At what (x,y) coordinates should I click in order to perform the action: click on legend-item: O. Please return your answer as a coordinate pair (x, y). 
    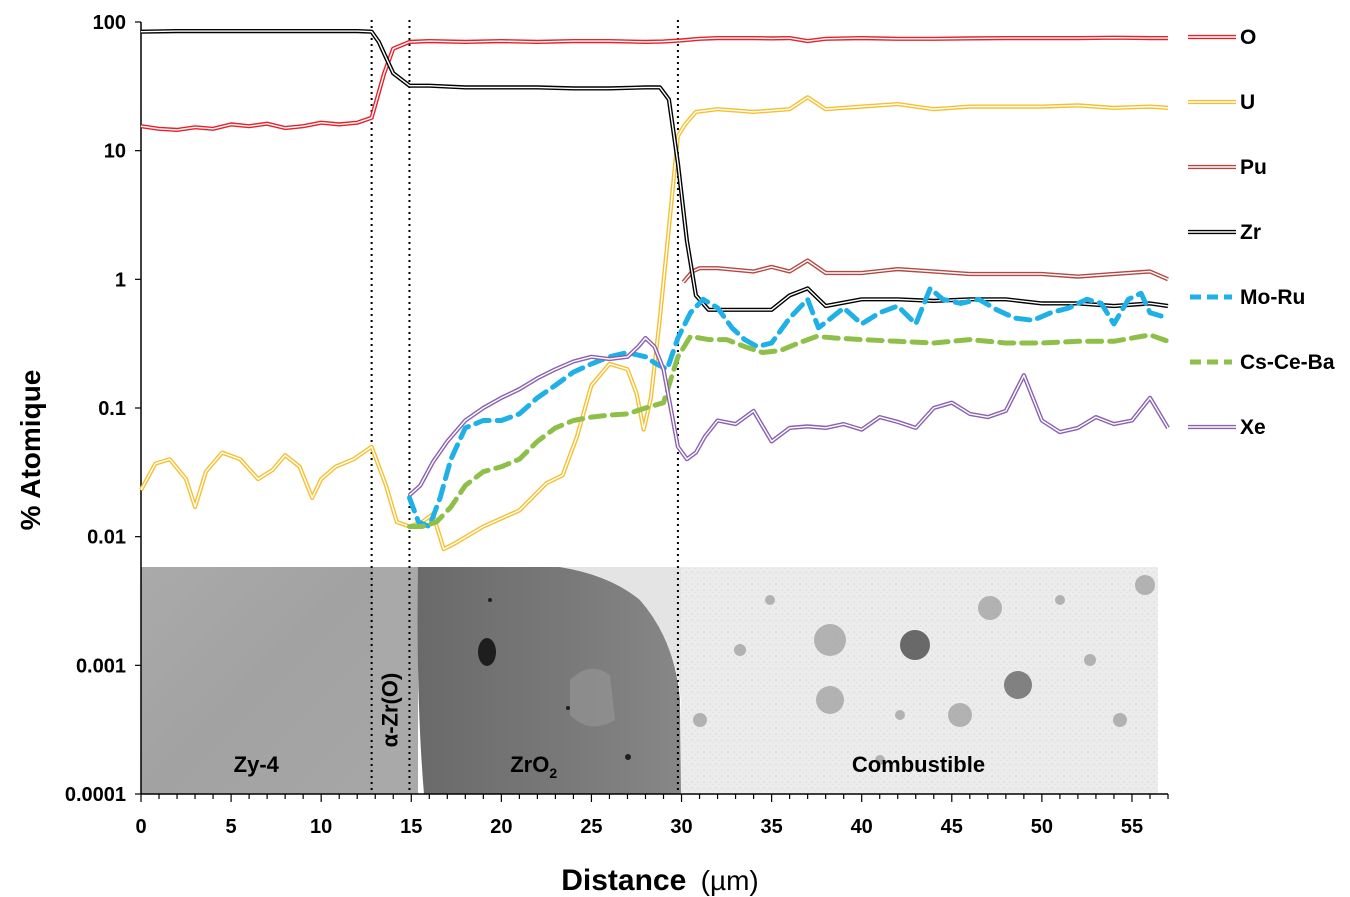
    Looking at the image, I should click on (1222, 37).